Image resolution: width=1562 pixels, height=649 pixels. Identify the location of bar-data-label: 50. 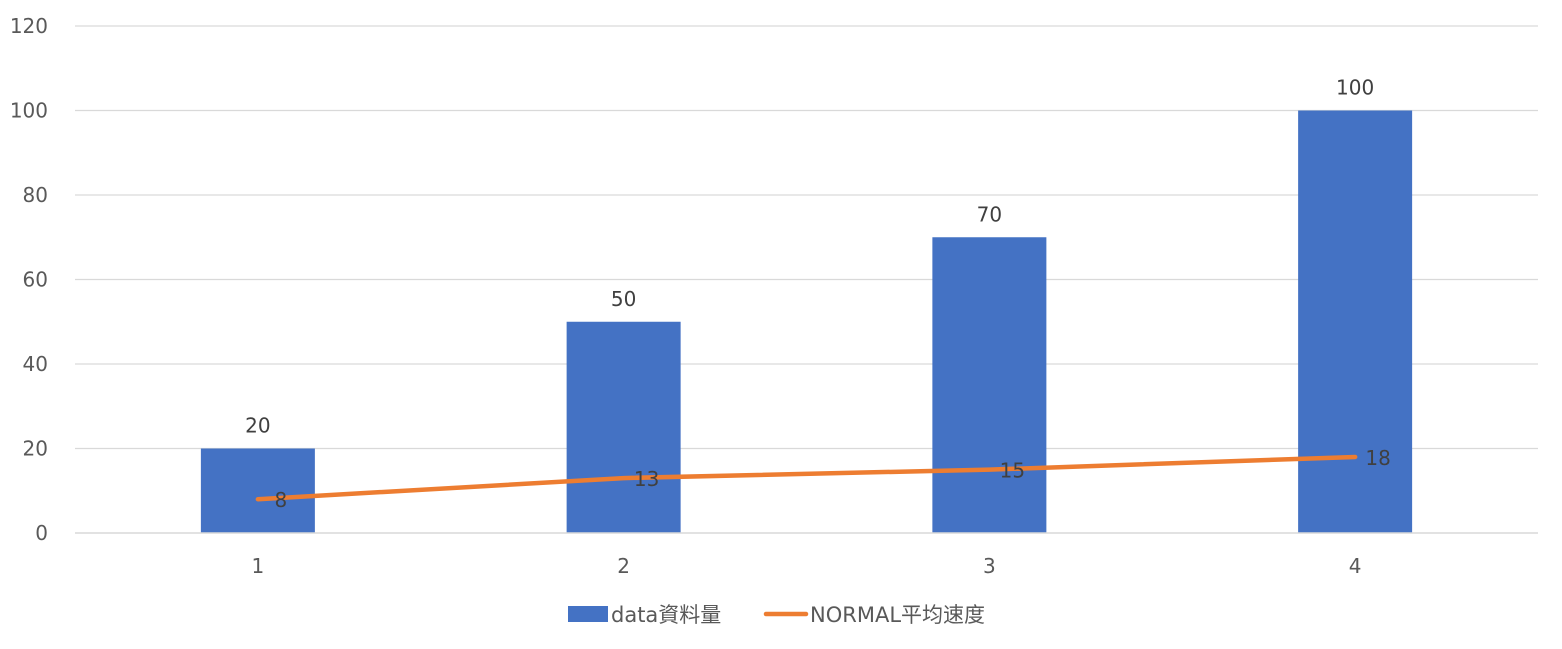
(623, 299).